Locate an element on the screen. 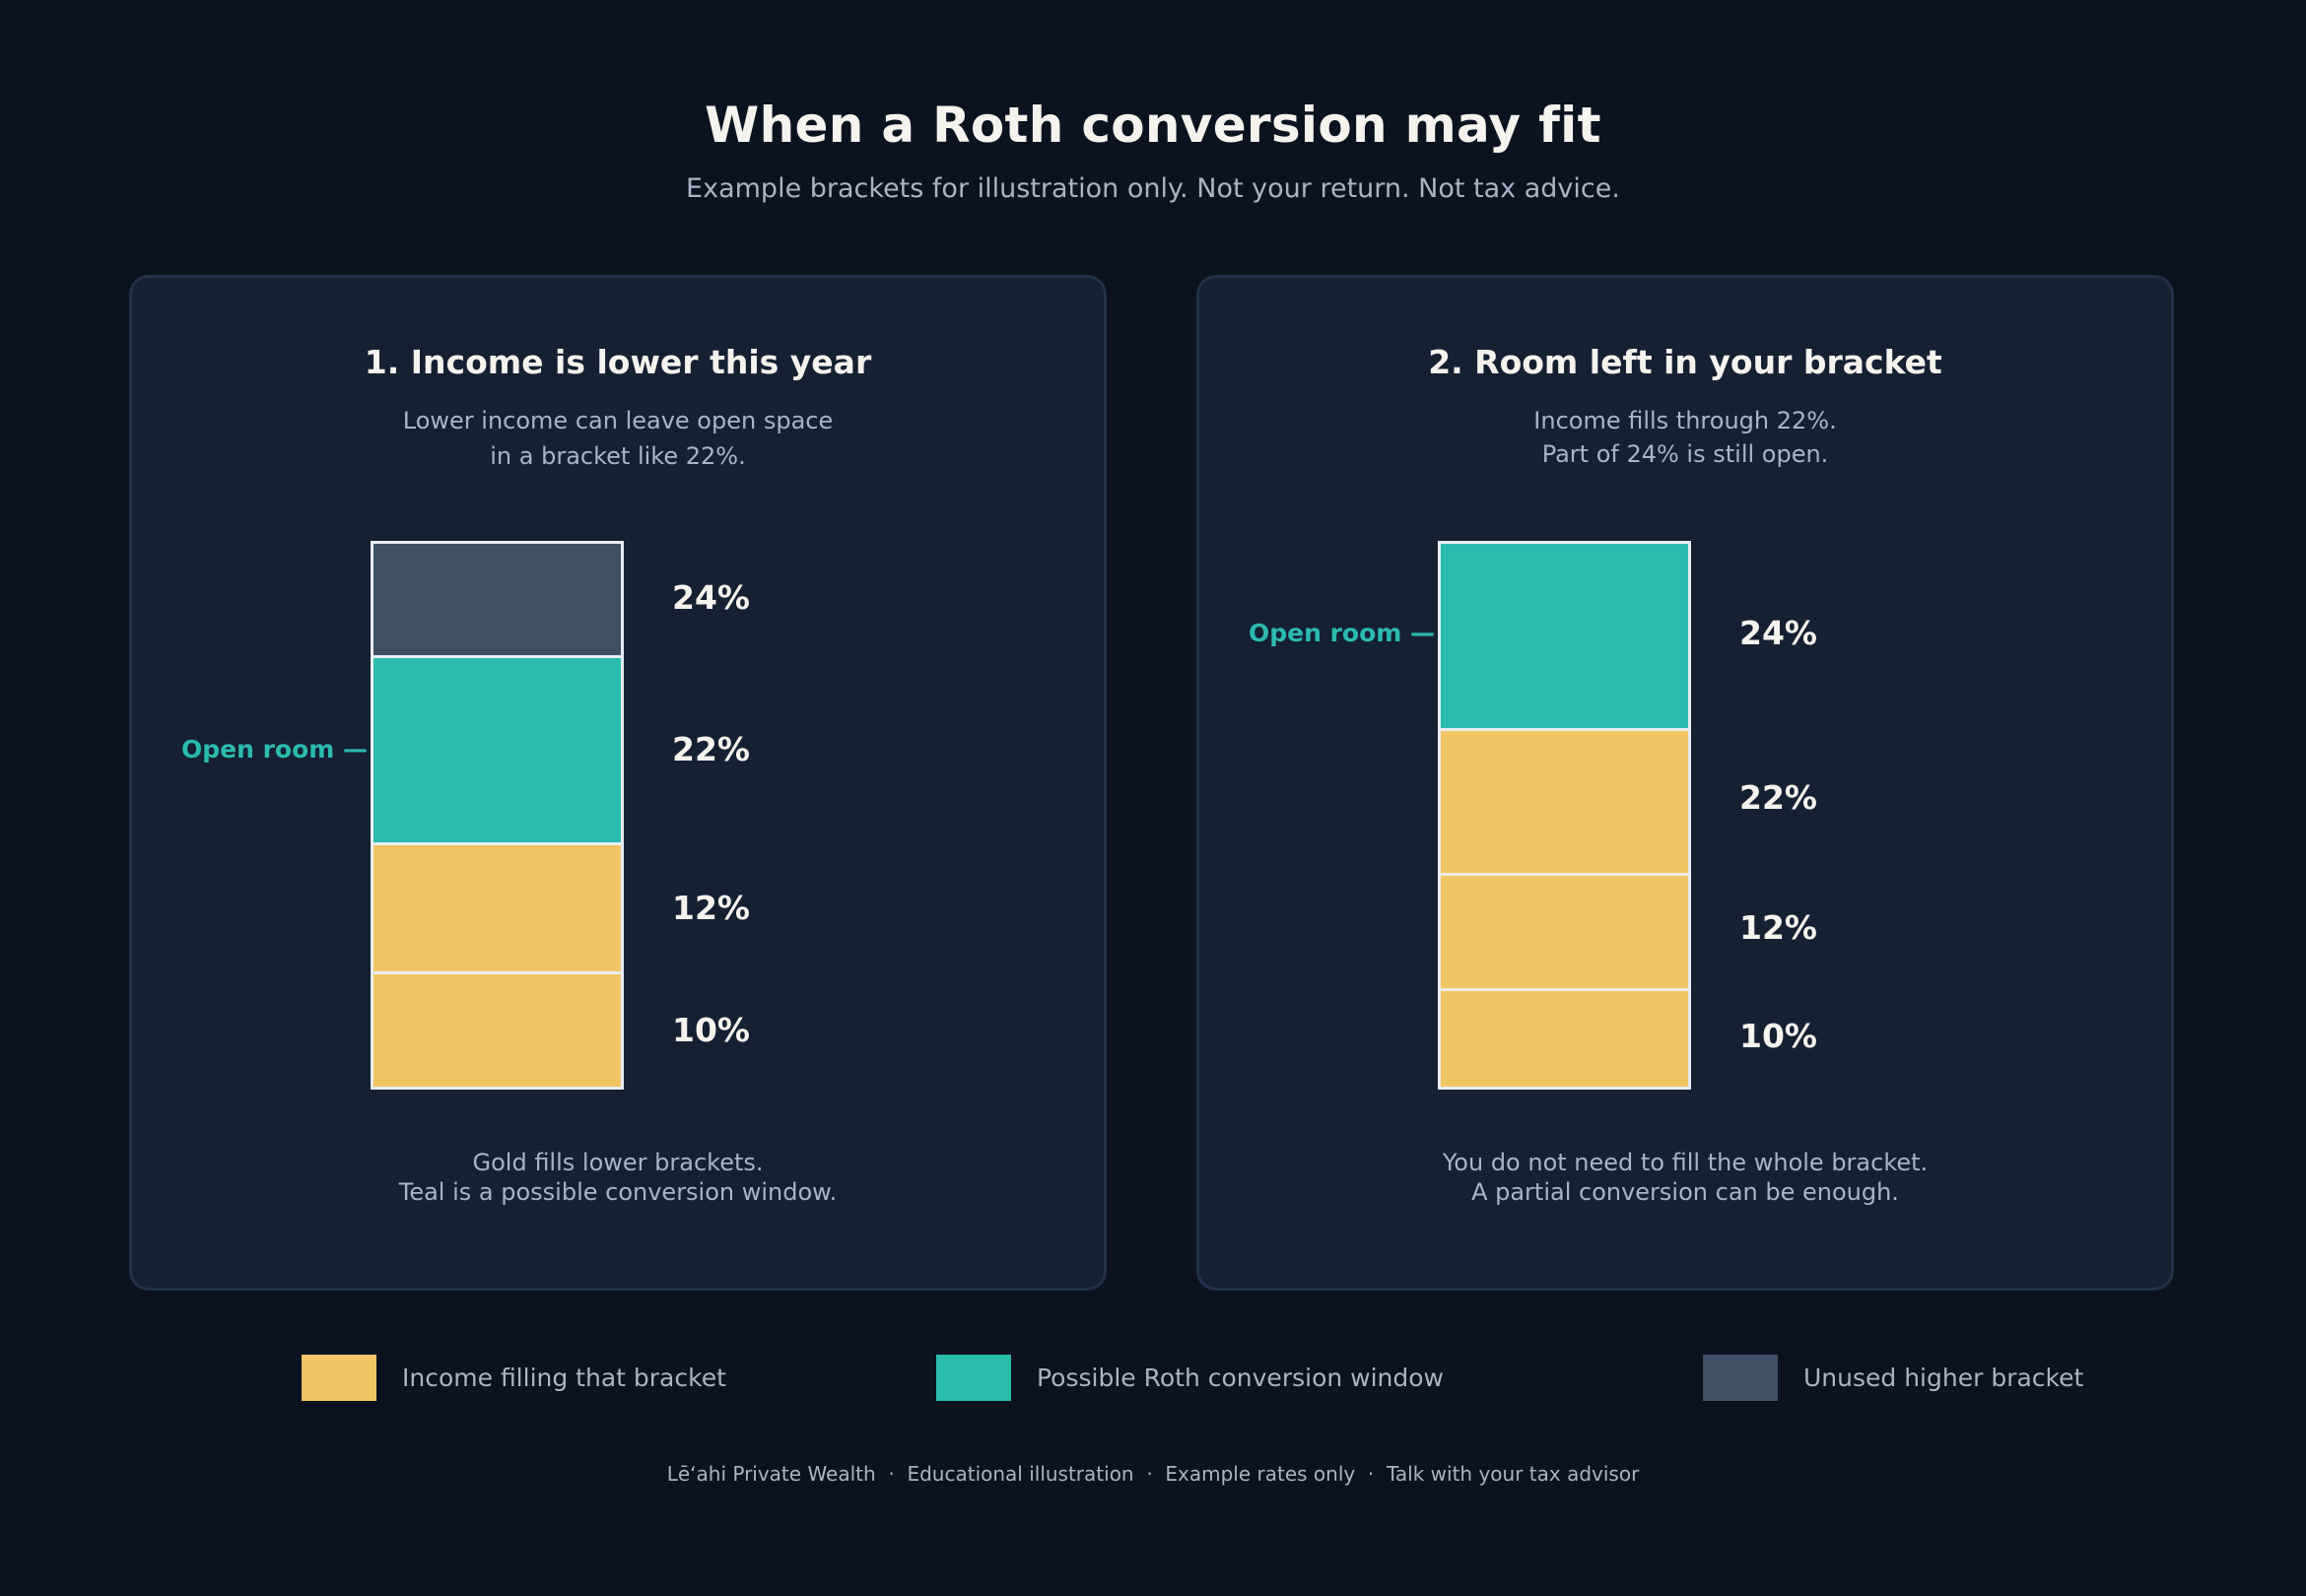 The image size is (2306, 1596). panel-description-line-2: Part of 24% is still open. is located at coordinates (1685, 454).